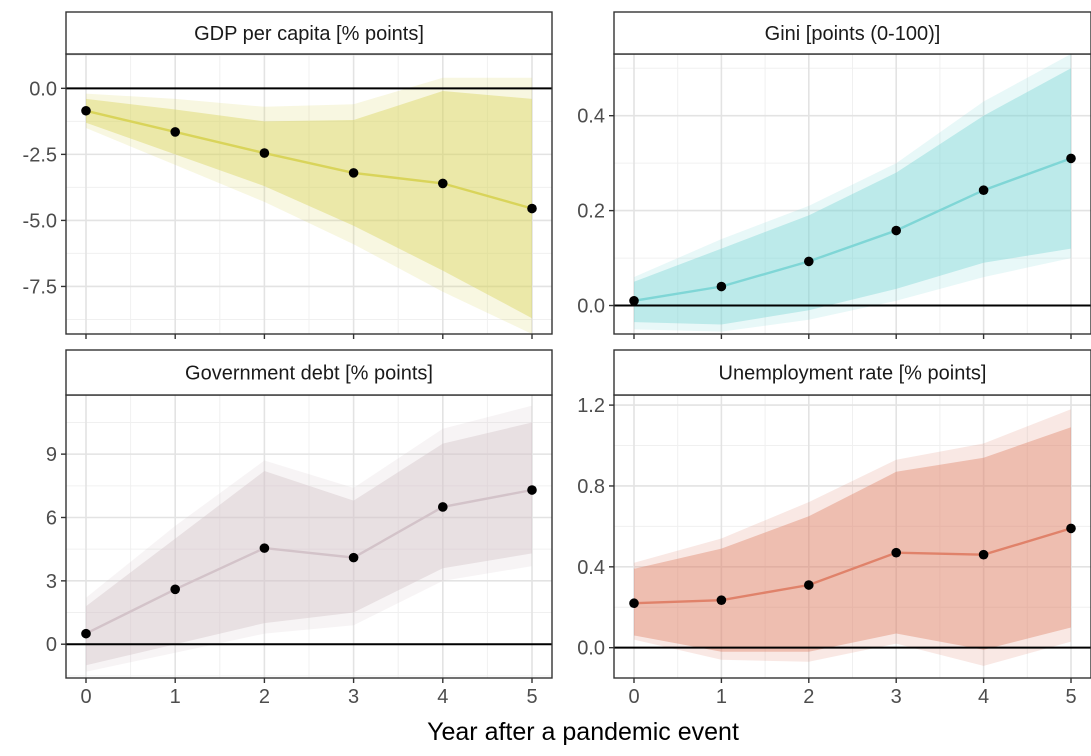 This screenshot has height=756, width=1091. Describe the element at coordinates (591, 487) in the screenshot. I see `y-tick-label: 0.8` at that location.